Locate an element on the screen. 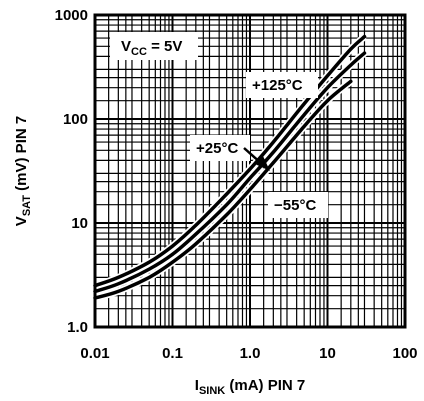 This screenshot has height=401, width=424. x-label-sub: SINK is located at coordinates (212, 391).